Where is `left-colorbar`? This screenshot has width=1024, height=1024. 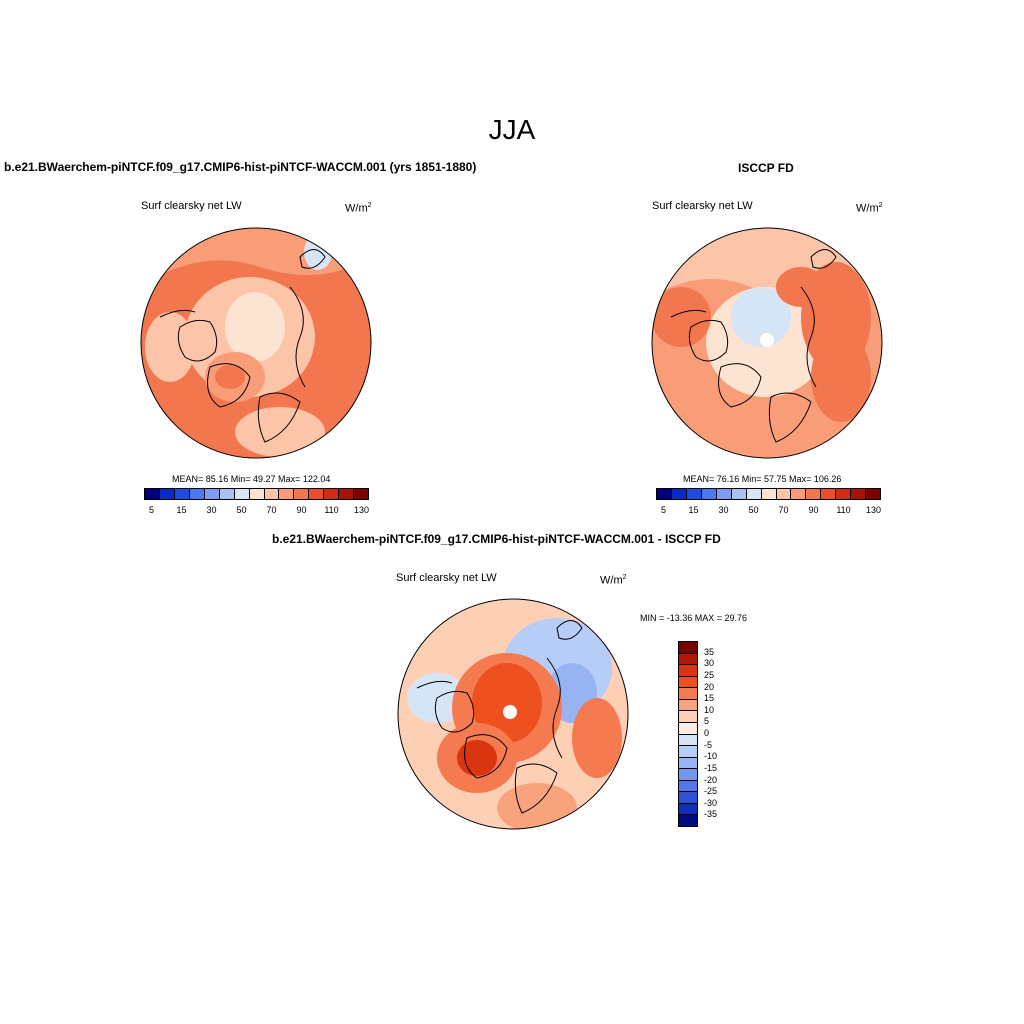
left-colorbar is located at coordinates (256, 494).